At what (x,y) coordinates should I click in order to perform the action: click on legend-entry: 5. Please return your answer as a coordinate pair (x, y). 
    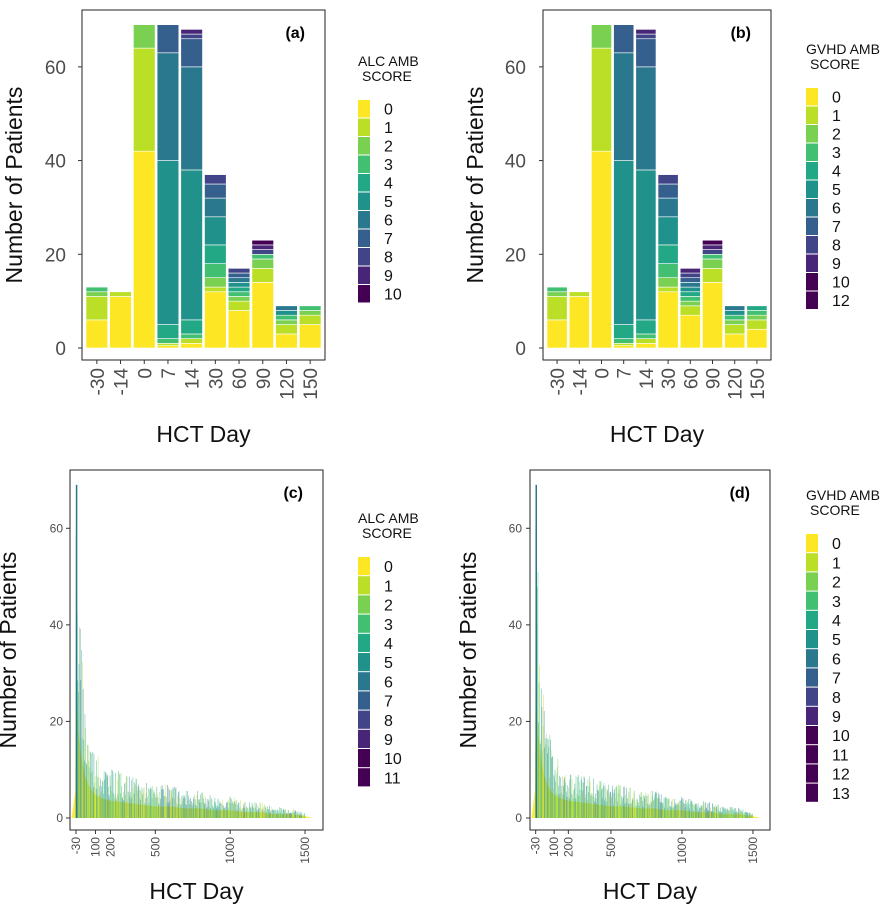
    Looking at the image, I should click on (388, 202).